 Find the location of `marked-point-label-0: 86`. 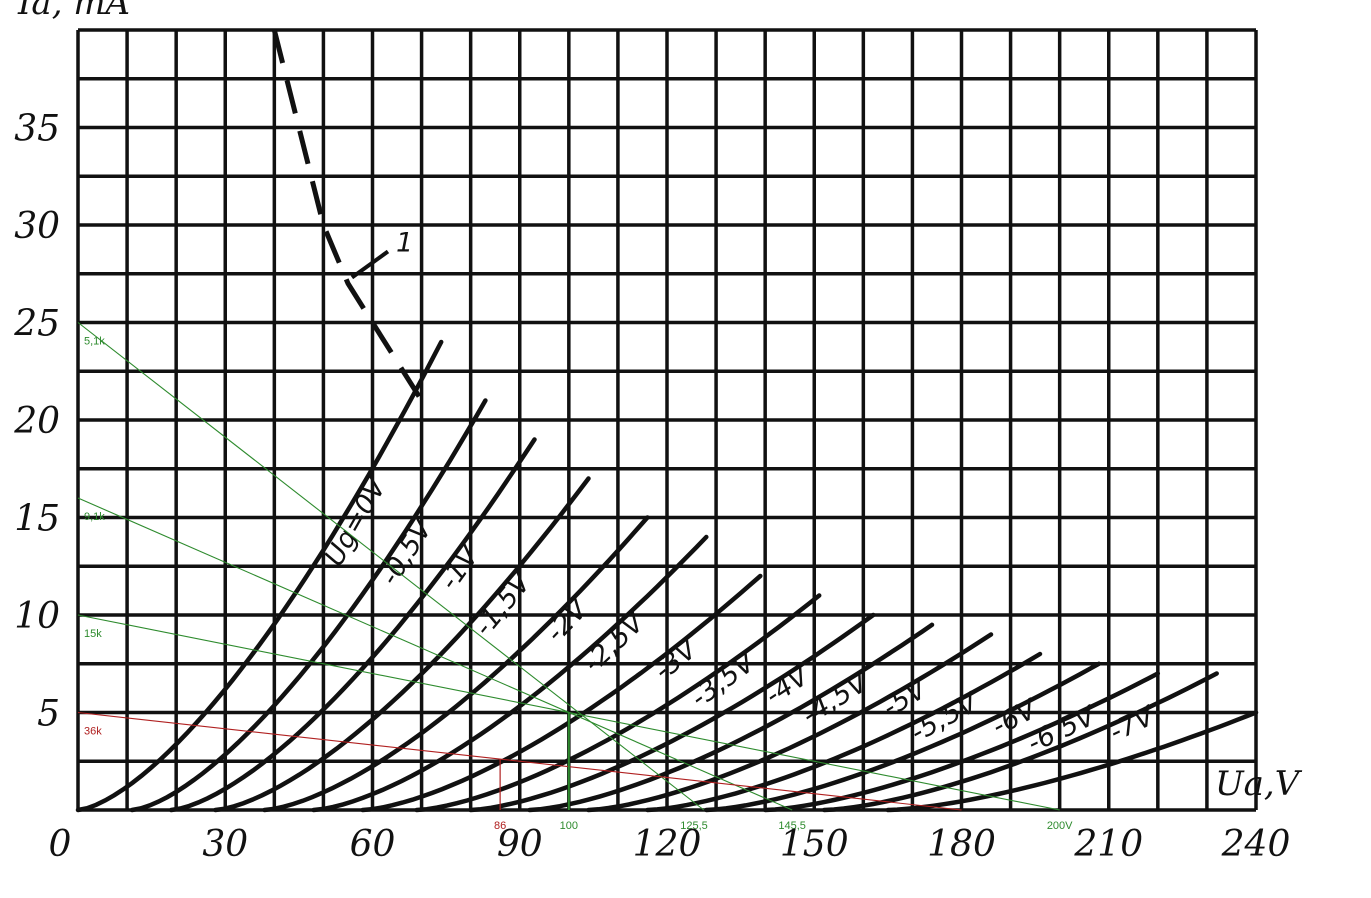

marked-point-label-0: 86 is located at coordinates (500, 826).